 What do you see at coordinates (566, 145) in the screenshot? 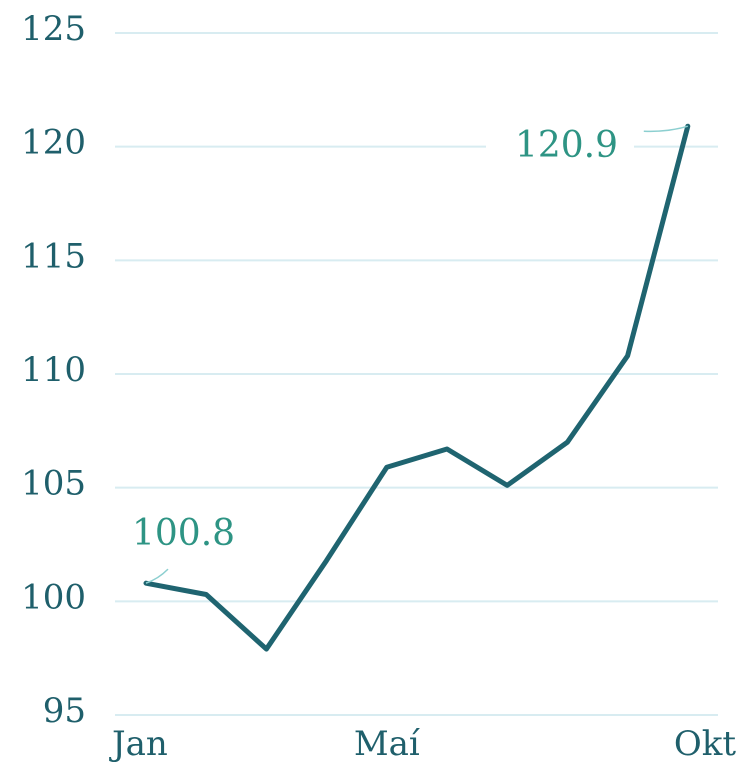
I see `annotation: 120.9` at bounding box center [566, 145].